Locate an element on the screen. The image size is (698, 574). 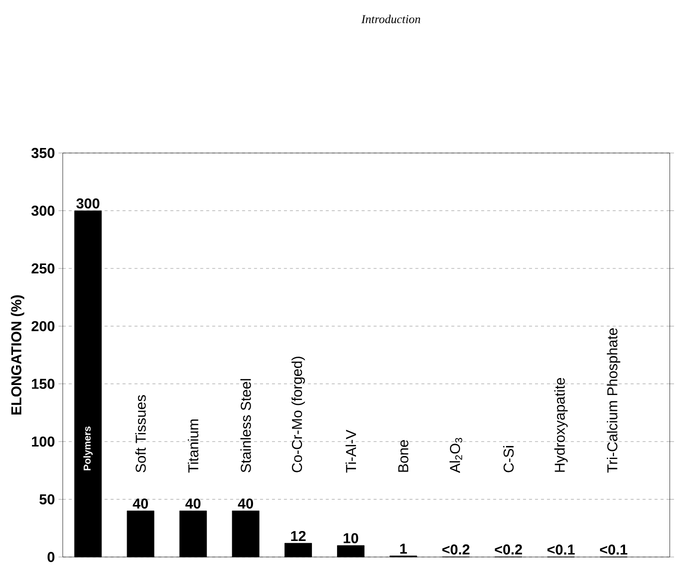
data-label: 1 is located at coordinates (403, 549).